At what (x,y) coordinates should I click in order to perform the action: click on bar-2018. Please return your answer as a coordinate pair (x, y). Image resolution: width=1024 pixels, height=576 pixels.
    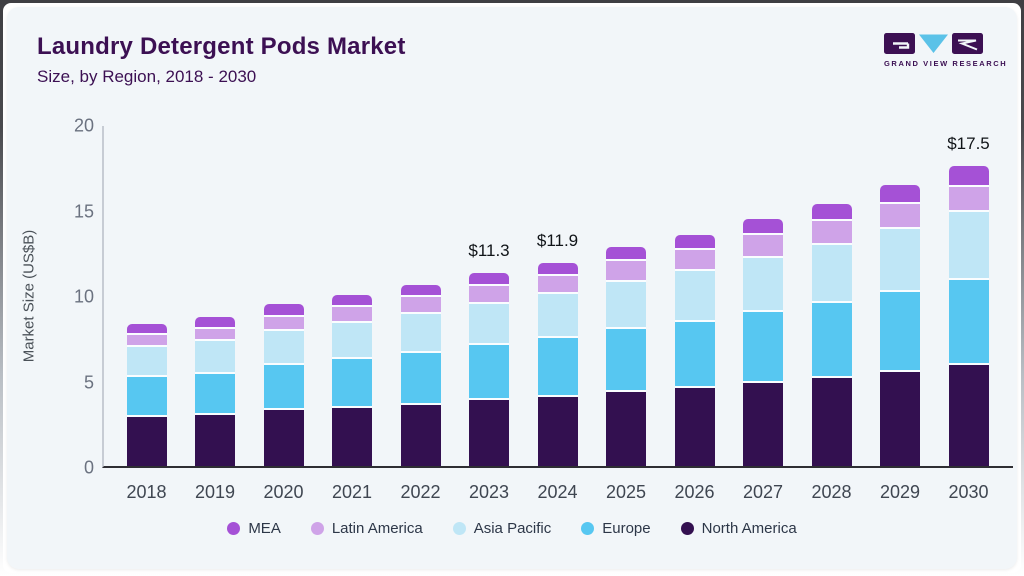
    Looking at the image, I should click on (146, 395).